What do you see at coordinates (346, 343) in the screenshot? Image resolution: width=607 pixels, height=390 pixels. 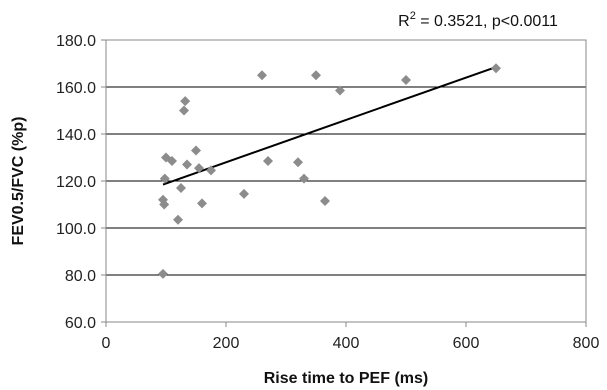 I see `x-tick-label: 400` at bounding box center [346, 343].